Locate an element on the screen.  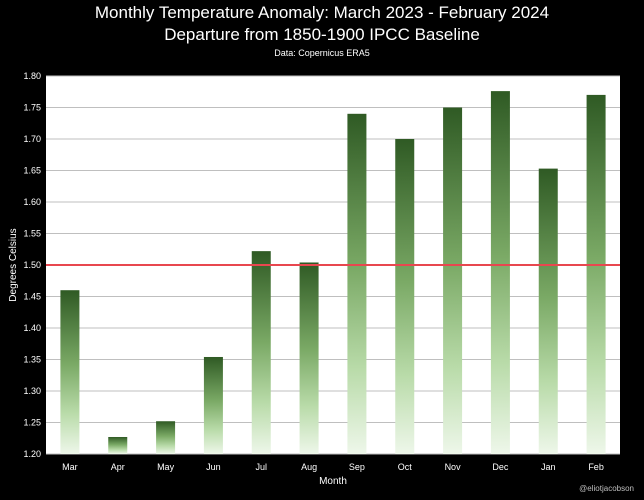
y-tick-label: 1.50 is located at coordinates (32, 265).